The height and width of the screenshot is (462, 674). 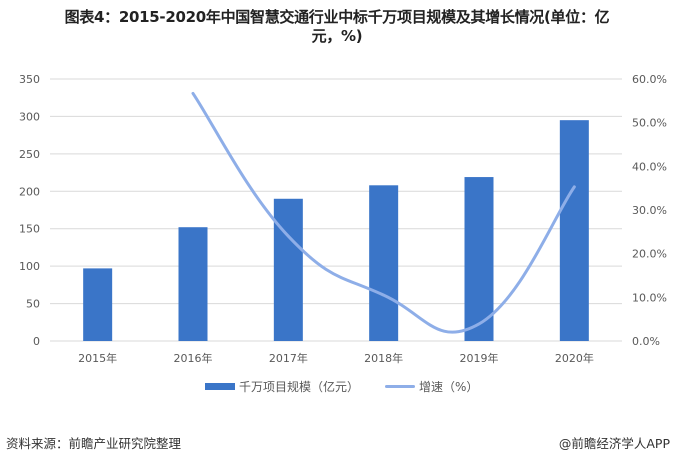 I want to click on legend: 千万项目规模（亿元） 增速（%）, so click(x=337, y=388).